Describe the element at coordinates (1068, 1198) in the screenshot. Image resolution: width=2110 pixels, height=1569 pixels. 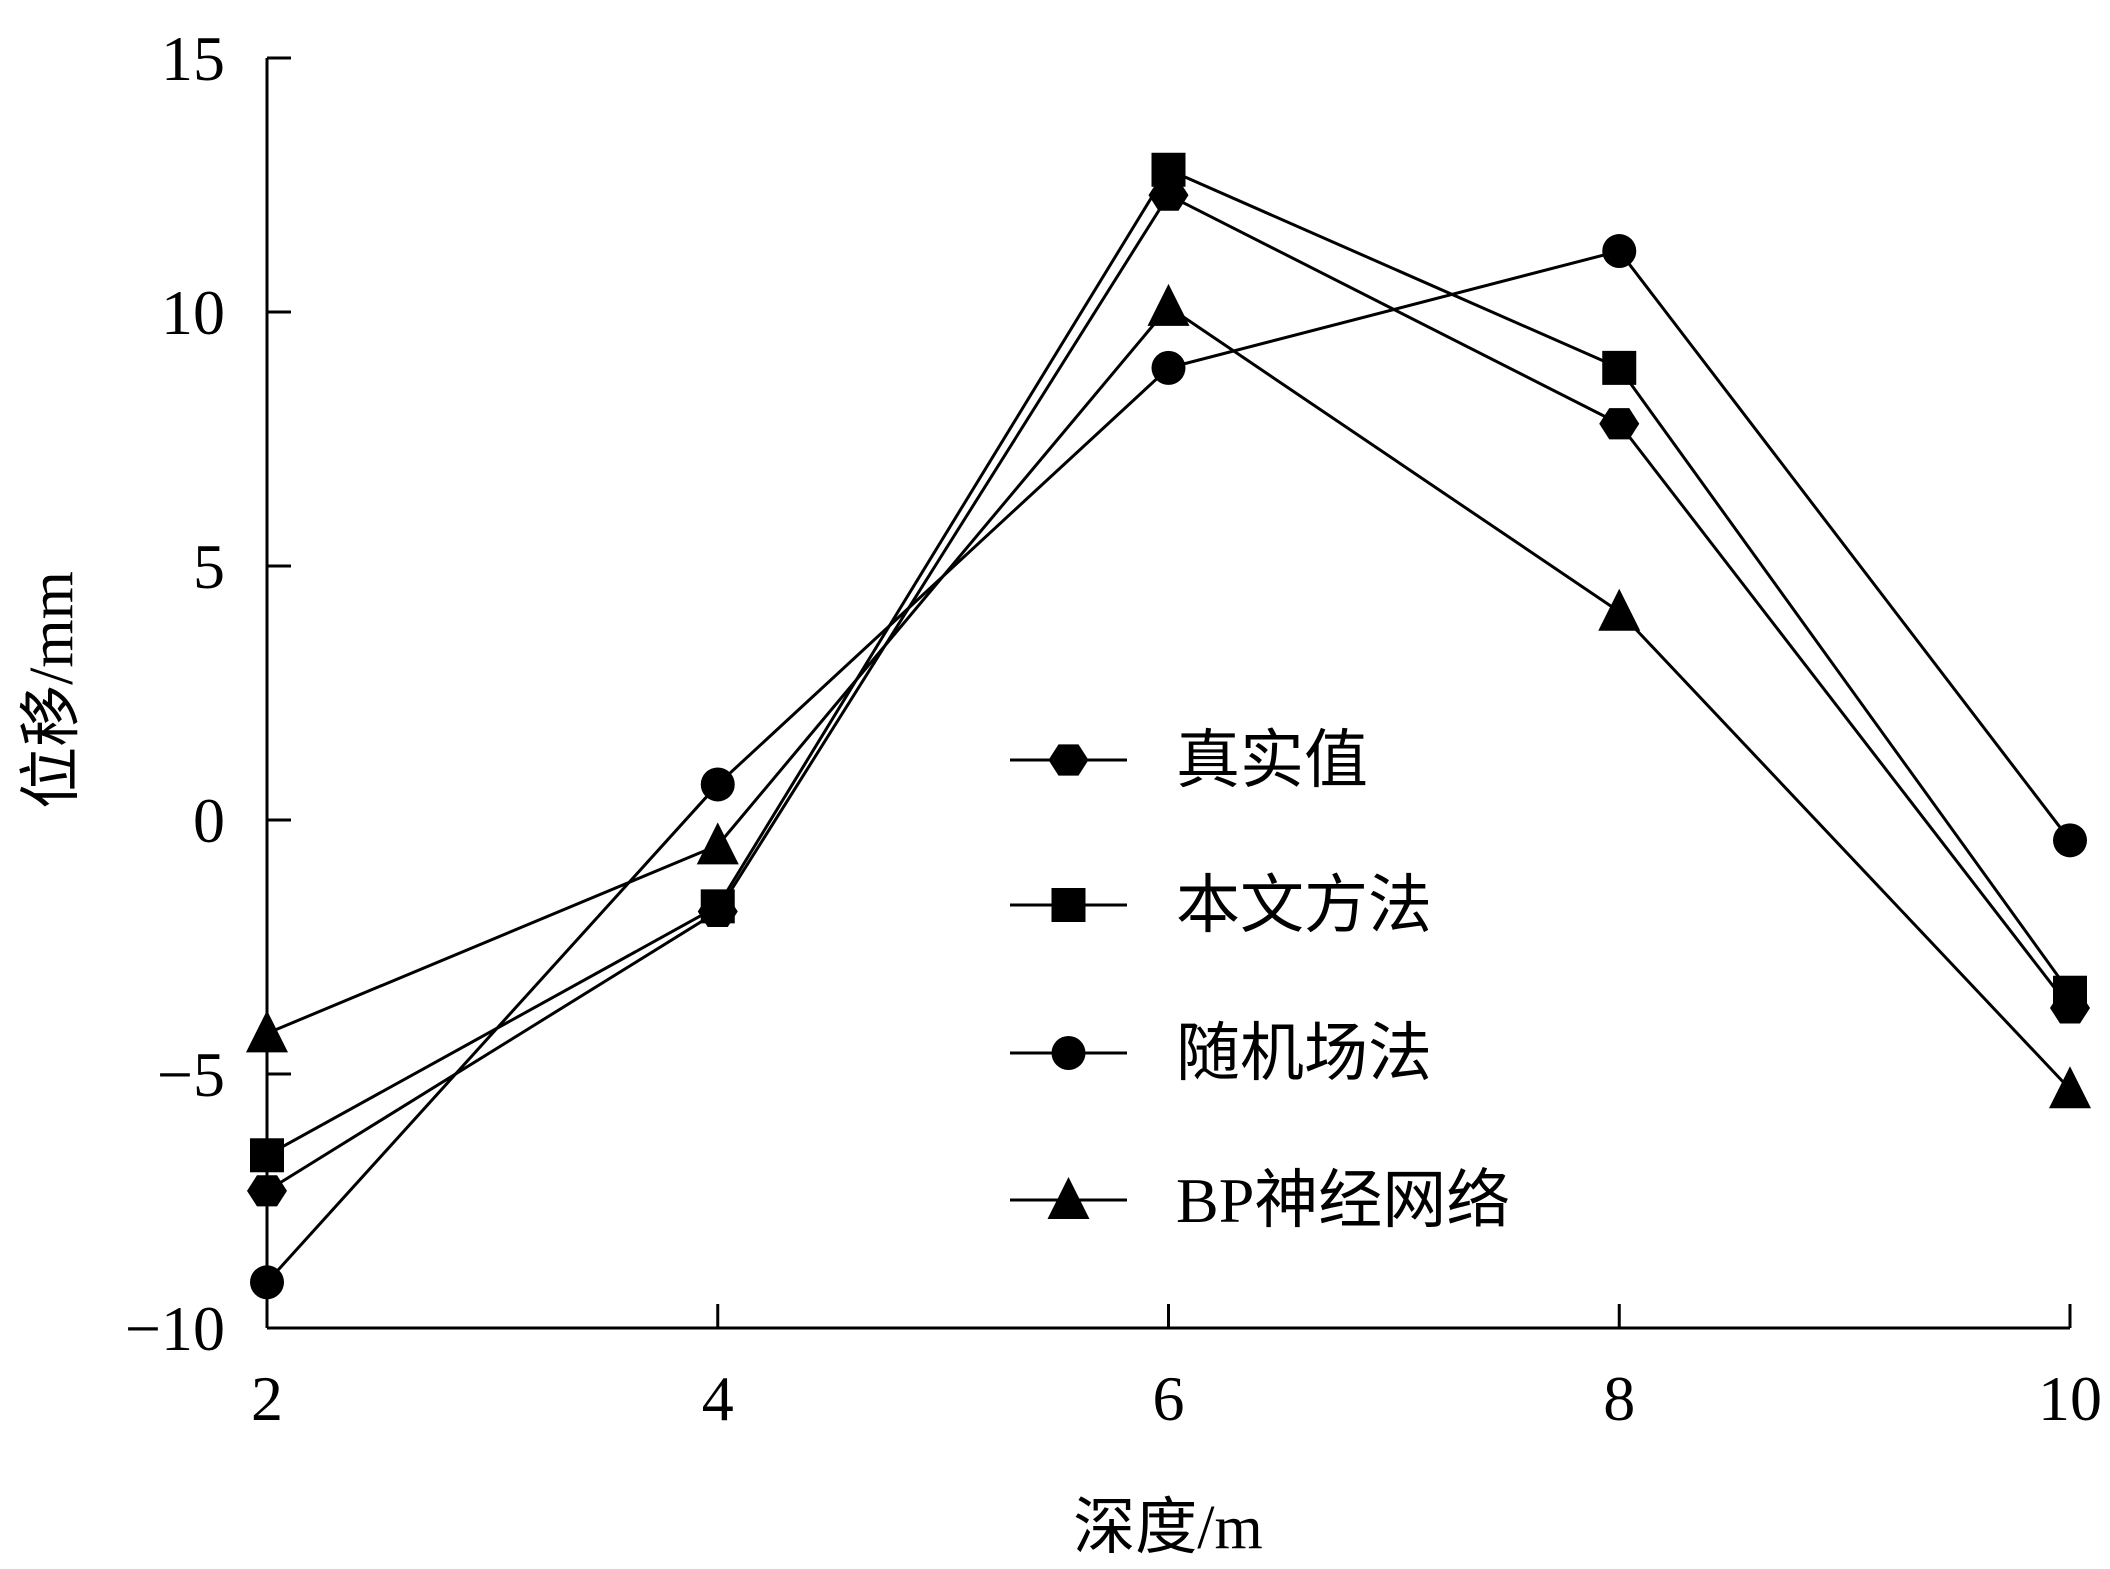
I see `legend-marker-triangle` at that location.